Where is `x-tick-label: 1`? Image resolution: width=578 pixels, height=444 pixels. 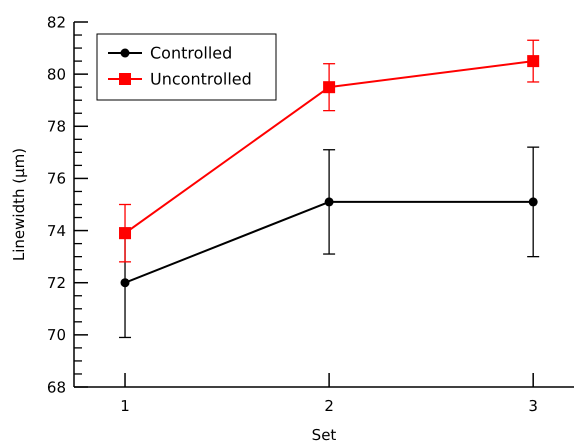
x-tick-label: 1 is located at coordinates (125, 406).